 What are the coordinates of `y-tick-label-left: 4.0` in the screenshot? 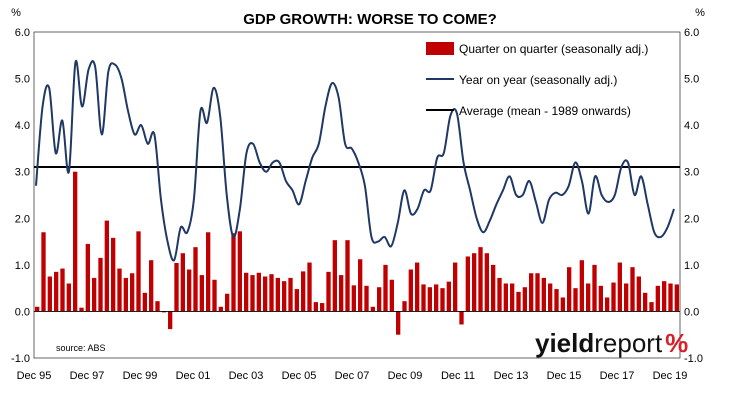 It's located at (22, 126).